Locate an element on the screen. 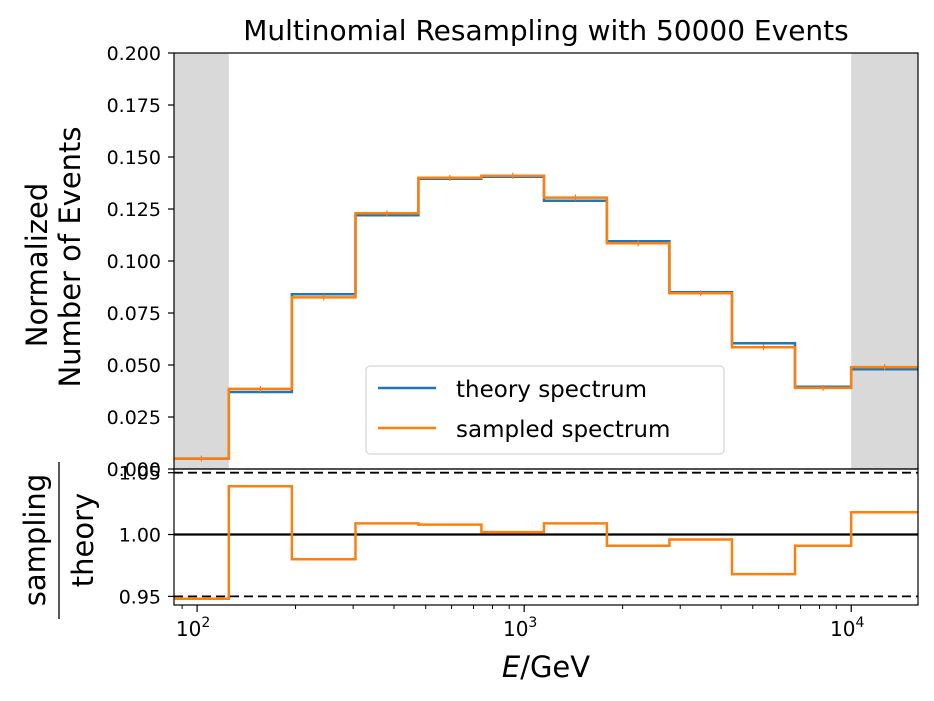 The width and height of the screenshot is (934, 701). main-ylabel-line2: Number of Events is located at coordinates (70, 256).